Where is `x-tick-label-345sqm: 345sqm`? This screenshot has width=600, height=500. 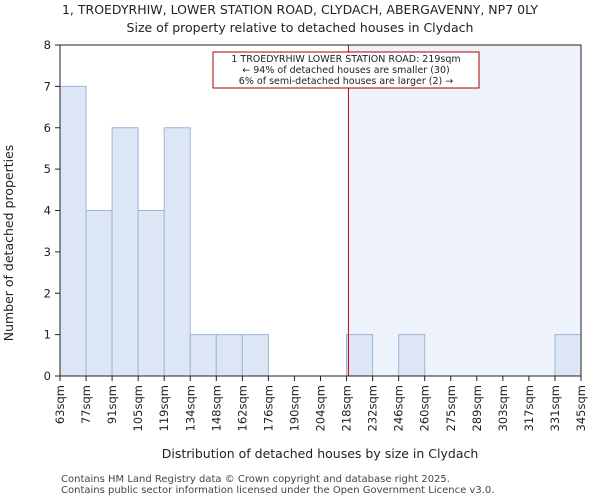 x-tick-label-345sqm: 345sqm is located at coordinates (581, 408).